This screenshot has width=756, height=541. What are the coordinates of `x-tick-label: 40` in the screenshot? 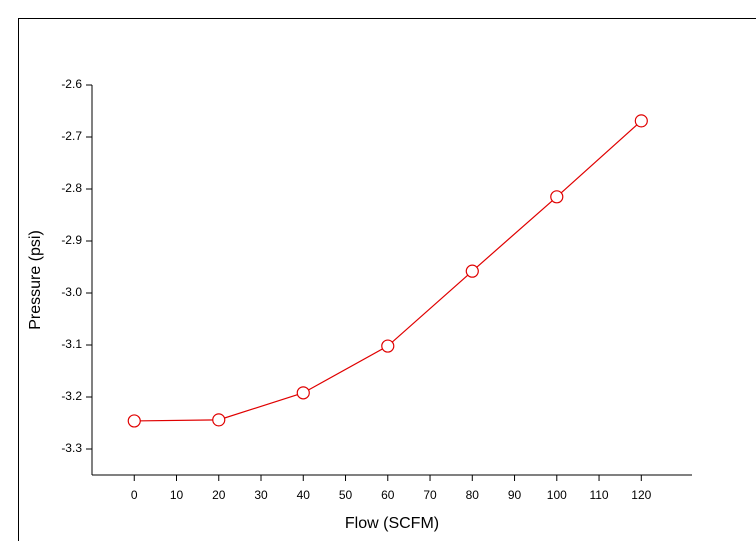 It's located at (304, 495).